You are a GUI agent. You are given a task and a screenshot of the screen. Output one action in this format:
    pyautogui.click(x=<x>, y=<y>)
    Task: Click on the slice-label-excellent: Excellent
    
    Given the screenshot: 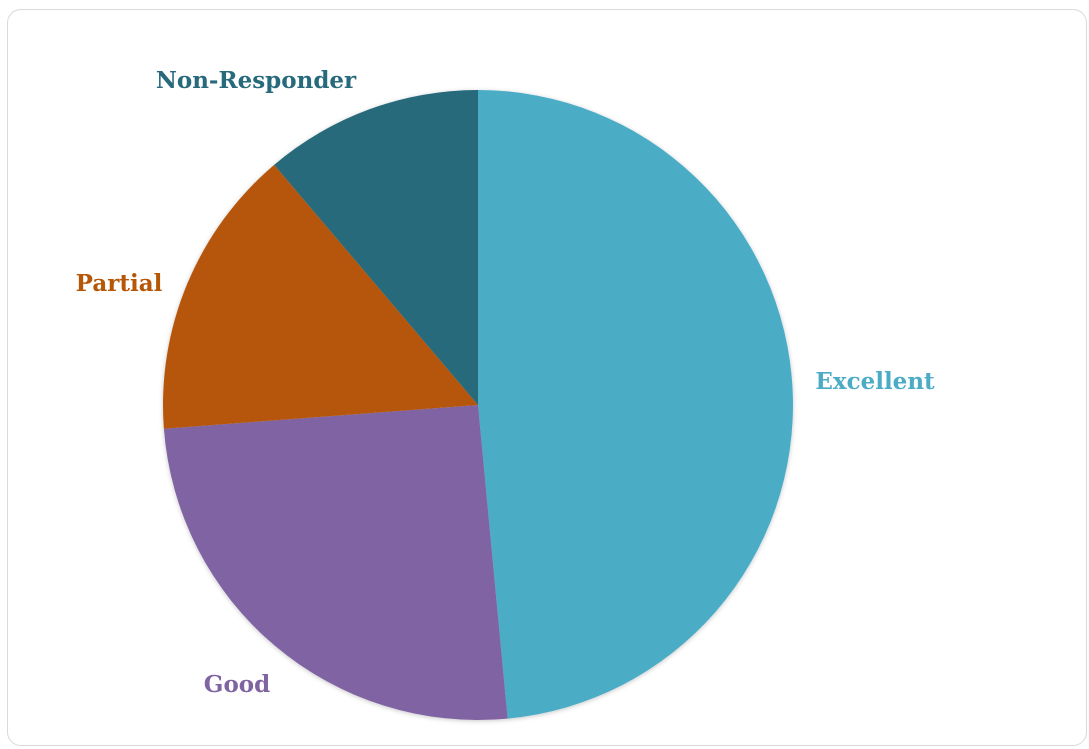 What is the action you would take?
    pyautogui.click(x=875, y=381)
    